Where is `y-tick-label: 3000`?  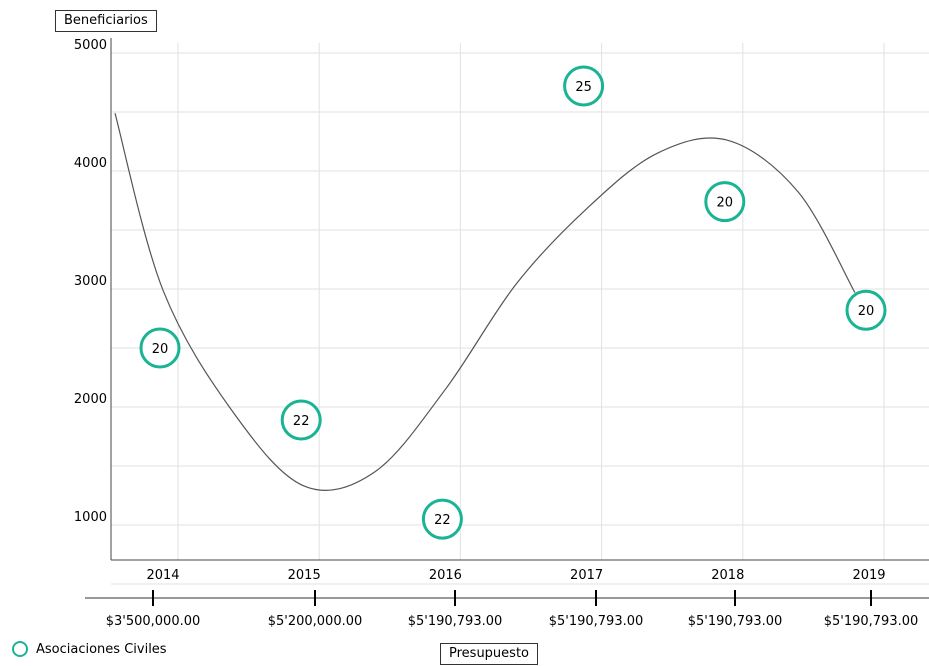 y-tick-label: 3000 is located at coordinates (90, 281).